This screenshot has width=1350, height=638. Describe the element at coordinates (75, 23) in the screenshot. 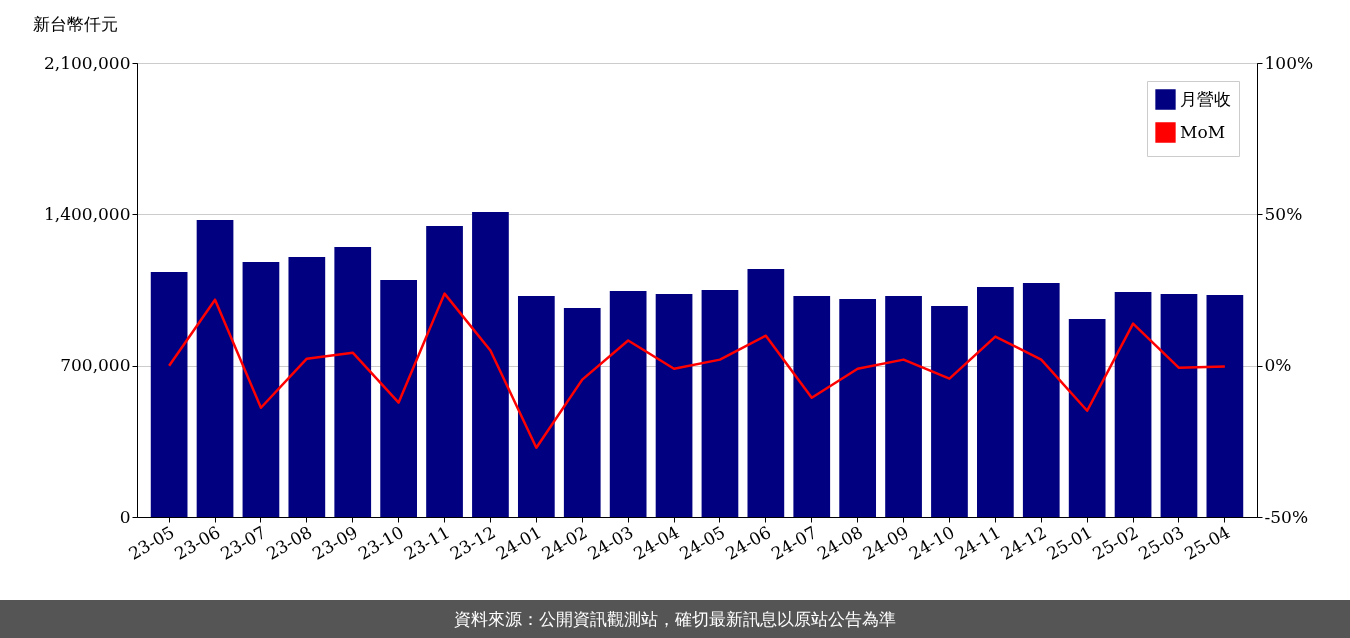

I see `y-axis-title: 新台幣仟元` at that location.